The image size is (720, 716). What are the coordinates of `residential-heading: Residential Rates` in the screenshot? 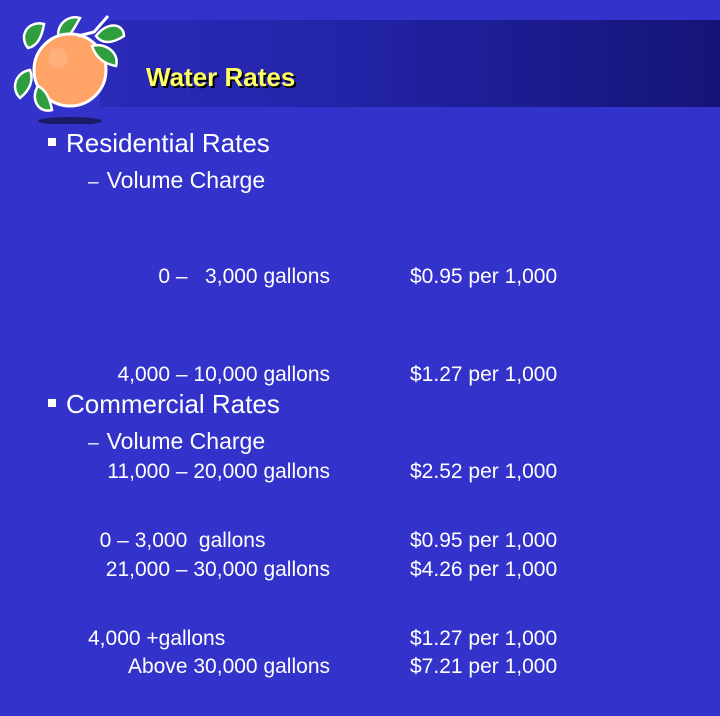 It's located at (159, 143).